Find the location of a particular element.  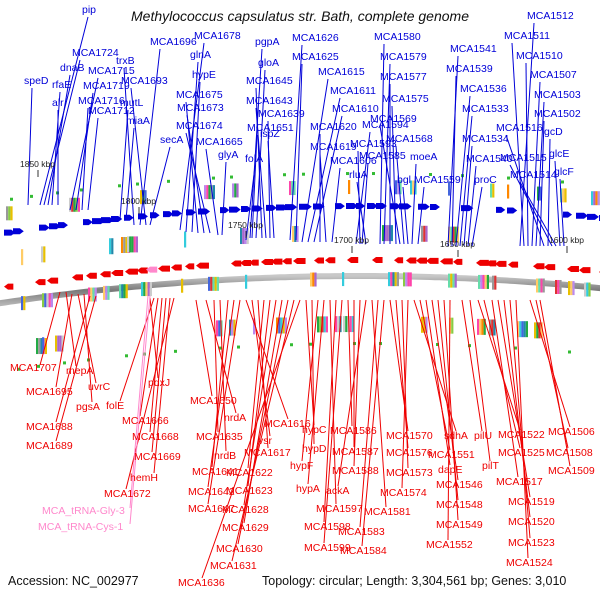

forward-gene-label: MCA1620 is located at coordinates (333, 127).